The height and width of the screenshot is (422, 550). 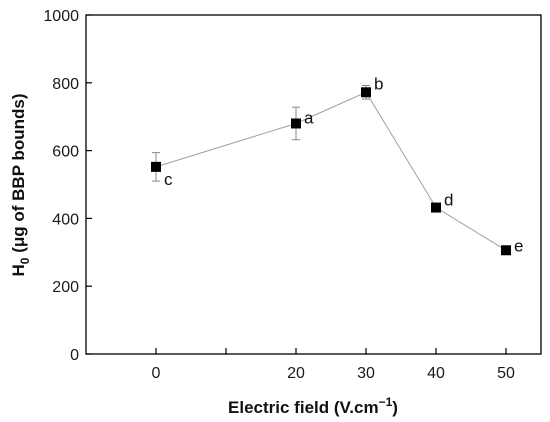 I want to click on y-axis-title: H0 (μg of BBP bounds), so click(x=20, y=185).